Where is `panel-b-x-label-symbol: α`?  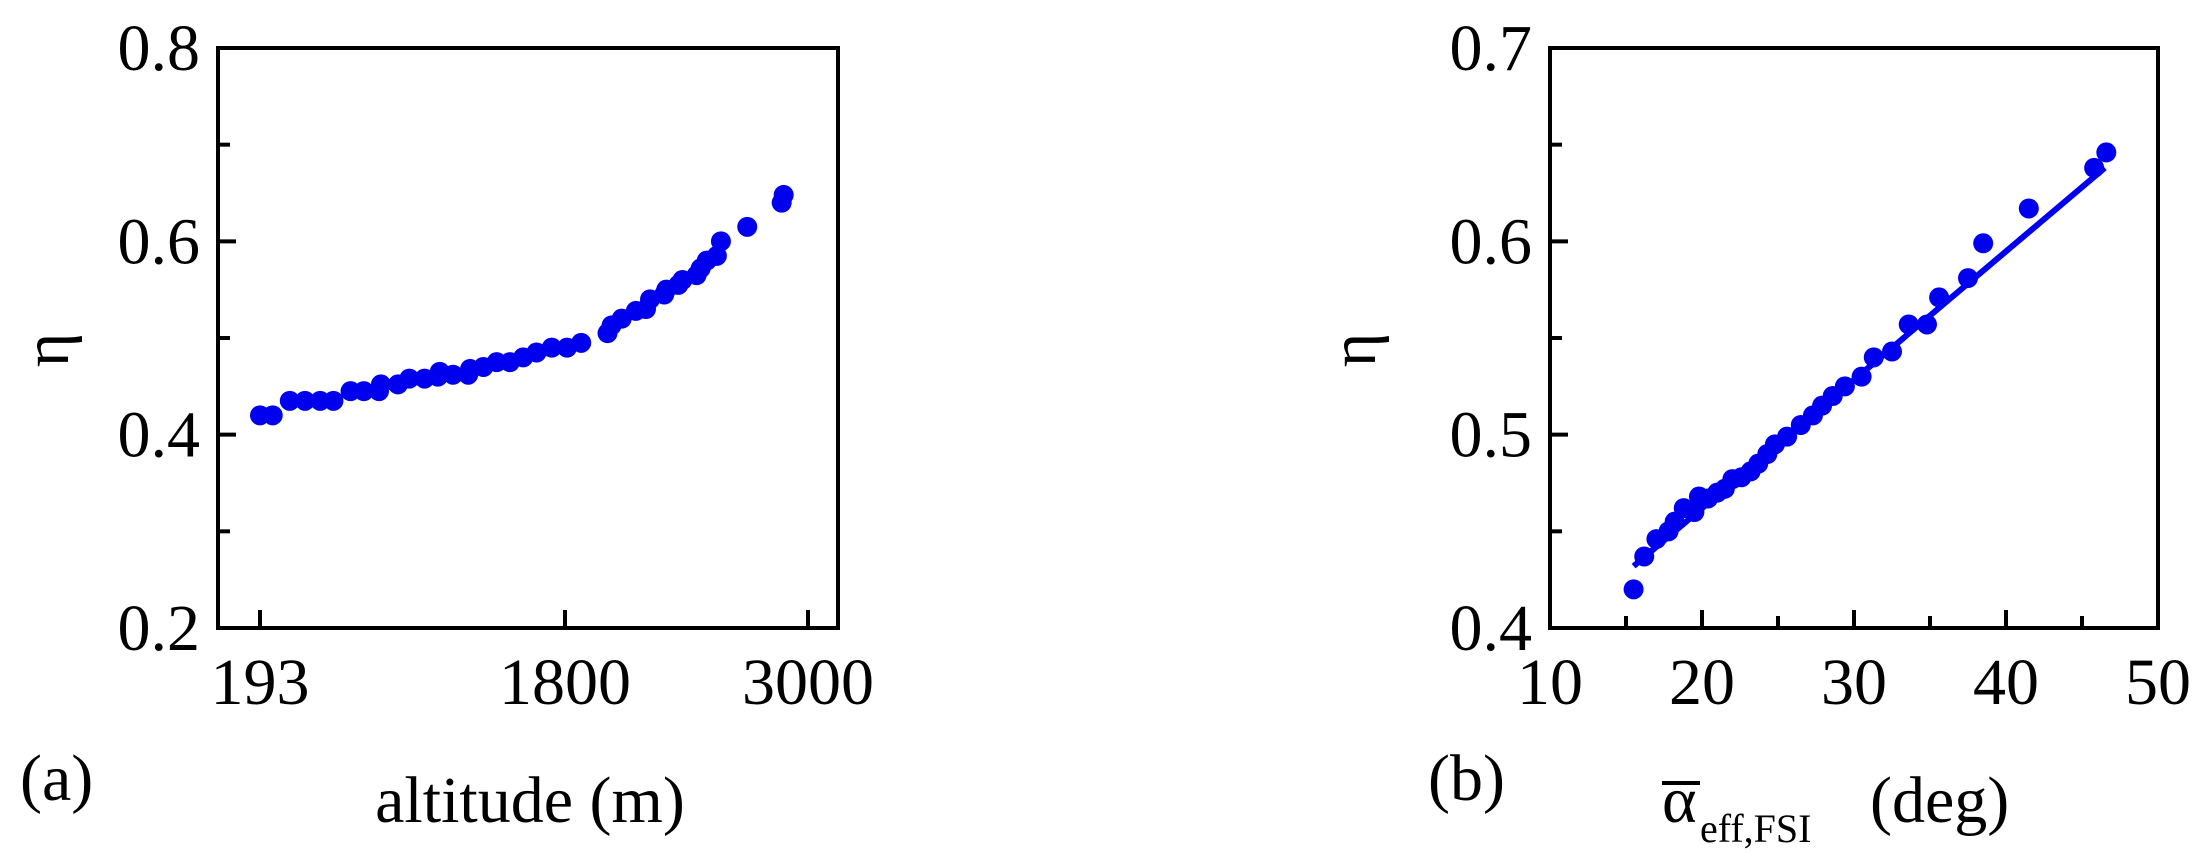
panel-b-x-label-symbol: α is located at coordinates (1679, 800).